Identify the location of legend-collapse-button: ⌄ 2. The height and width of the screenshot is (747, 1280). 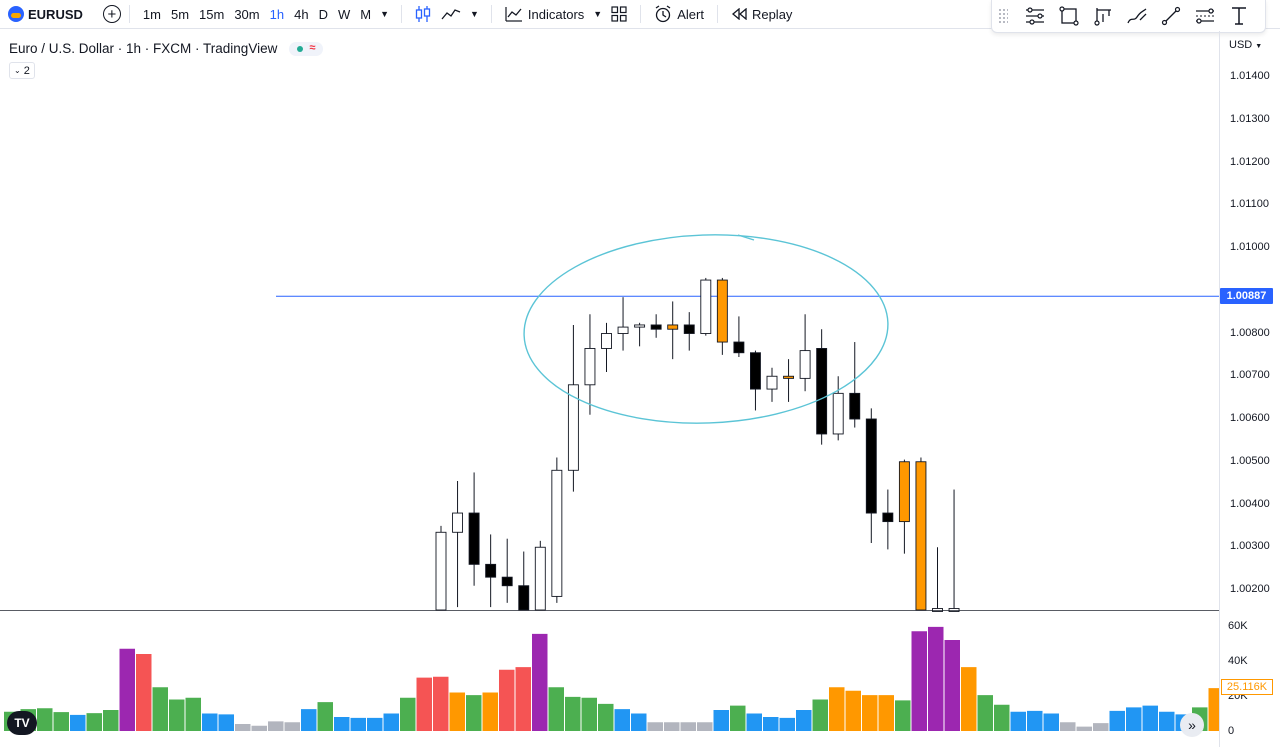
(22, 70).